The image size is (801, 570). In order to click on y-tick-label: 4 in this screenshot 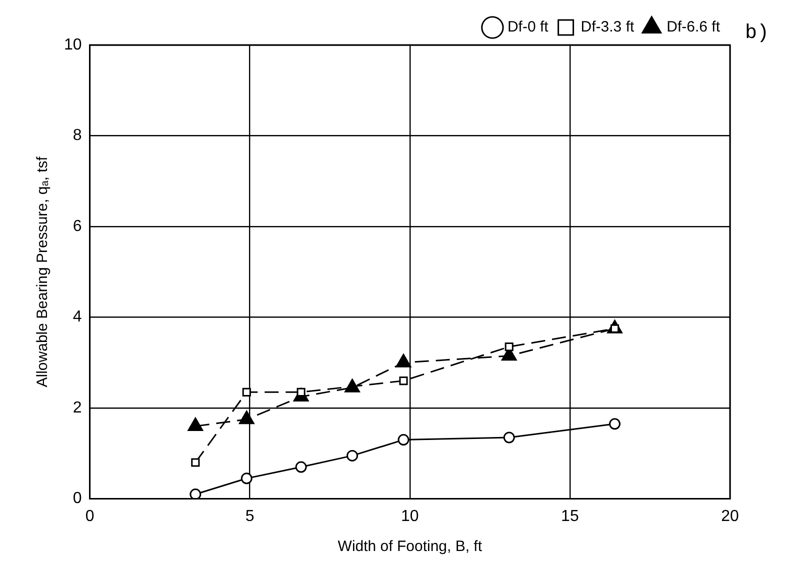, I will do `click(77, 317)`.